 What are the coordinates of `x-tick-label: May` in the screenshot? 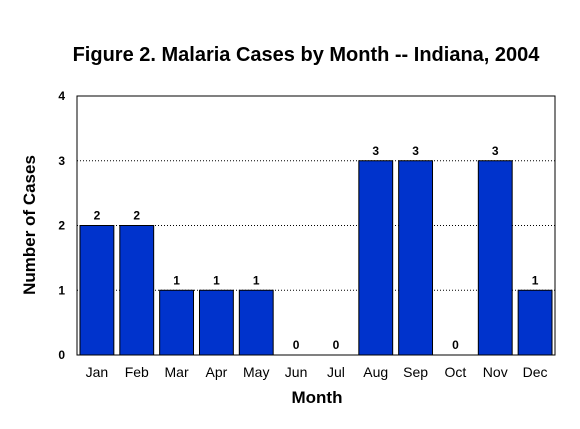 It's located at (256, 372).